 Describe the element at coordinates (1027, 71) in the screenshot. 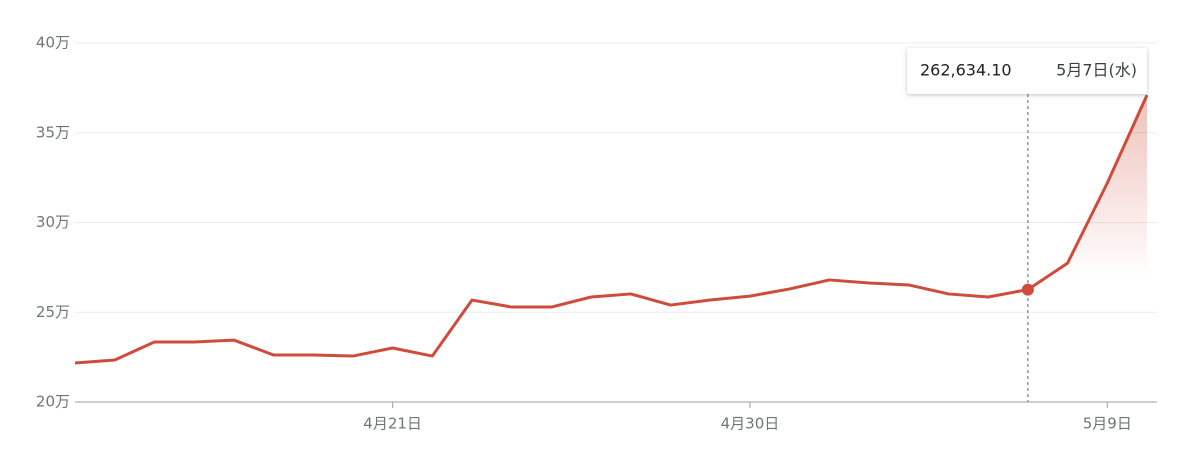

I see `tooltip` at that location.